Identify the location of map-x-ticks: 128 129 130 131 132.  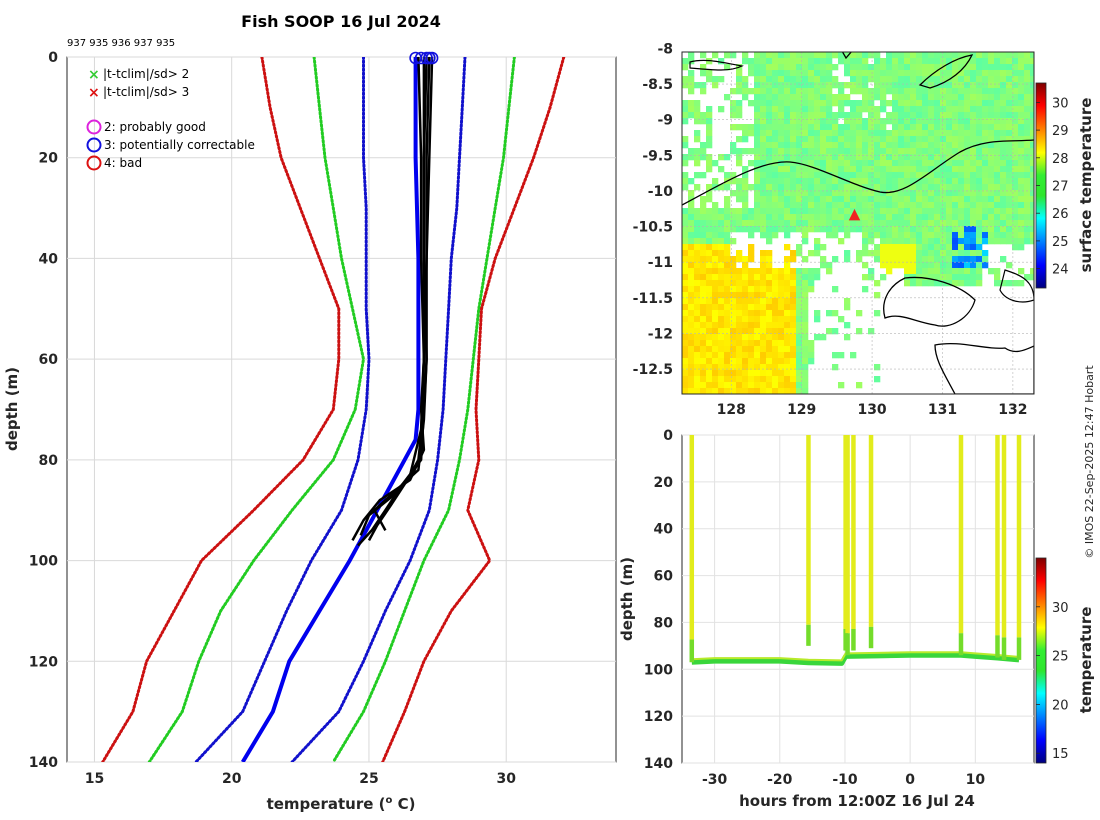
(872, 410).